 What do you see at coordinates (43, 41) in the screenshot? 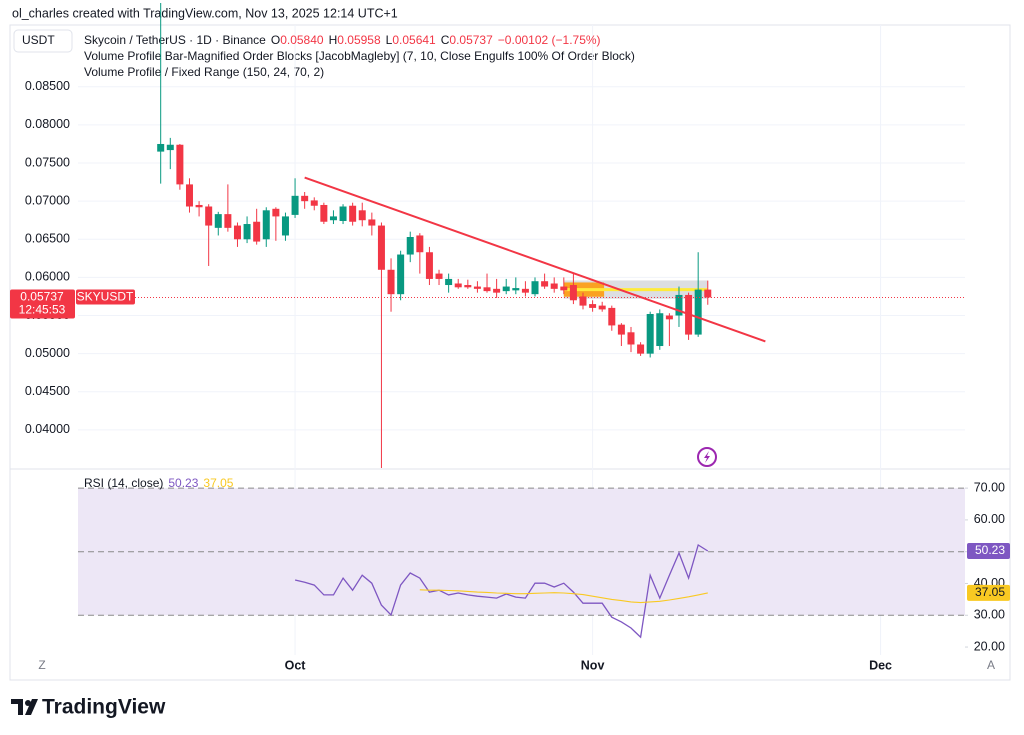
I see `currency-box` at bounding box center [43, 41].